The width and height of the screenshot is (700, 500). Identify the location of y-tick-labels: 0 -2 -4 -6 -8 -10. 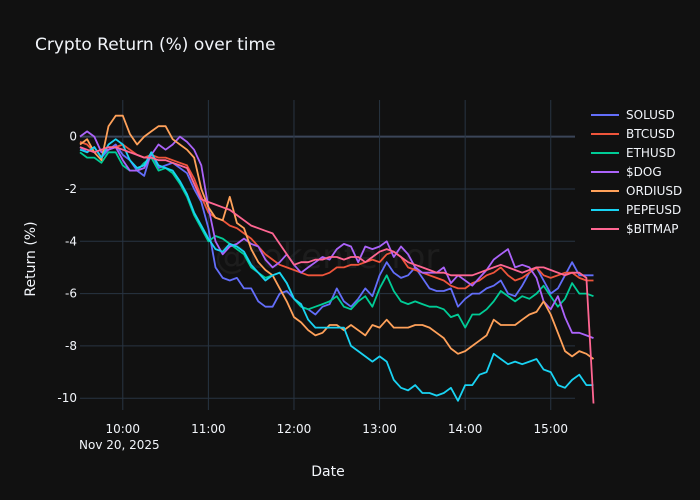
(67, 268).